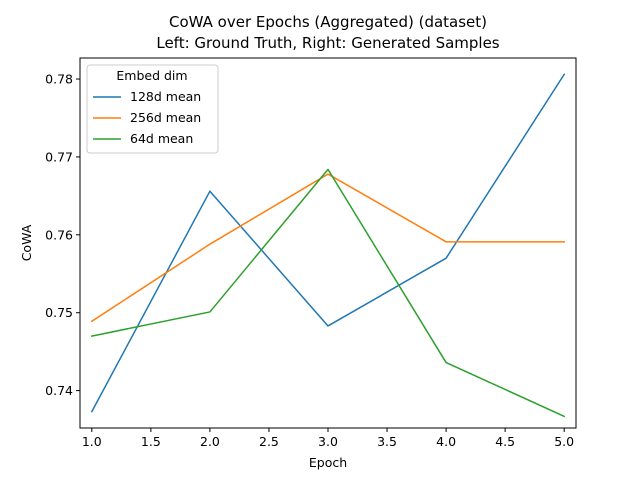 The image size is (640, 480). What do you see at coordinates (165, 96) in the screenshot?
I see `legend-label-128d: 128d mean` at bounding box center [165, 96].